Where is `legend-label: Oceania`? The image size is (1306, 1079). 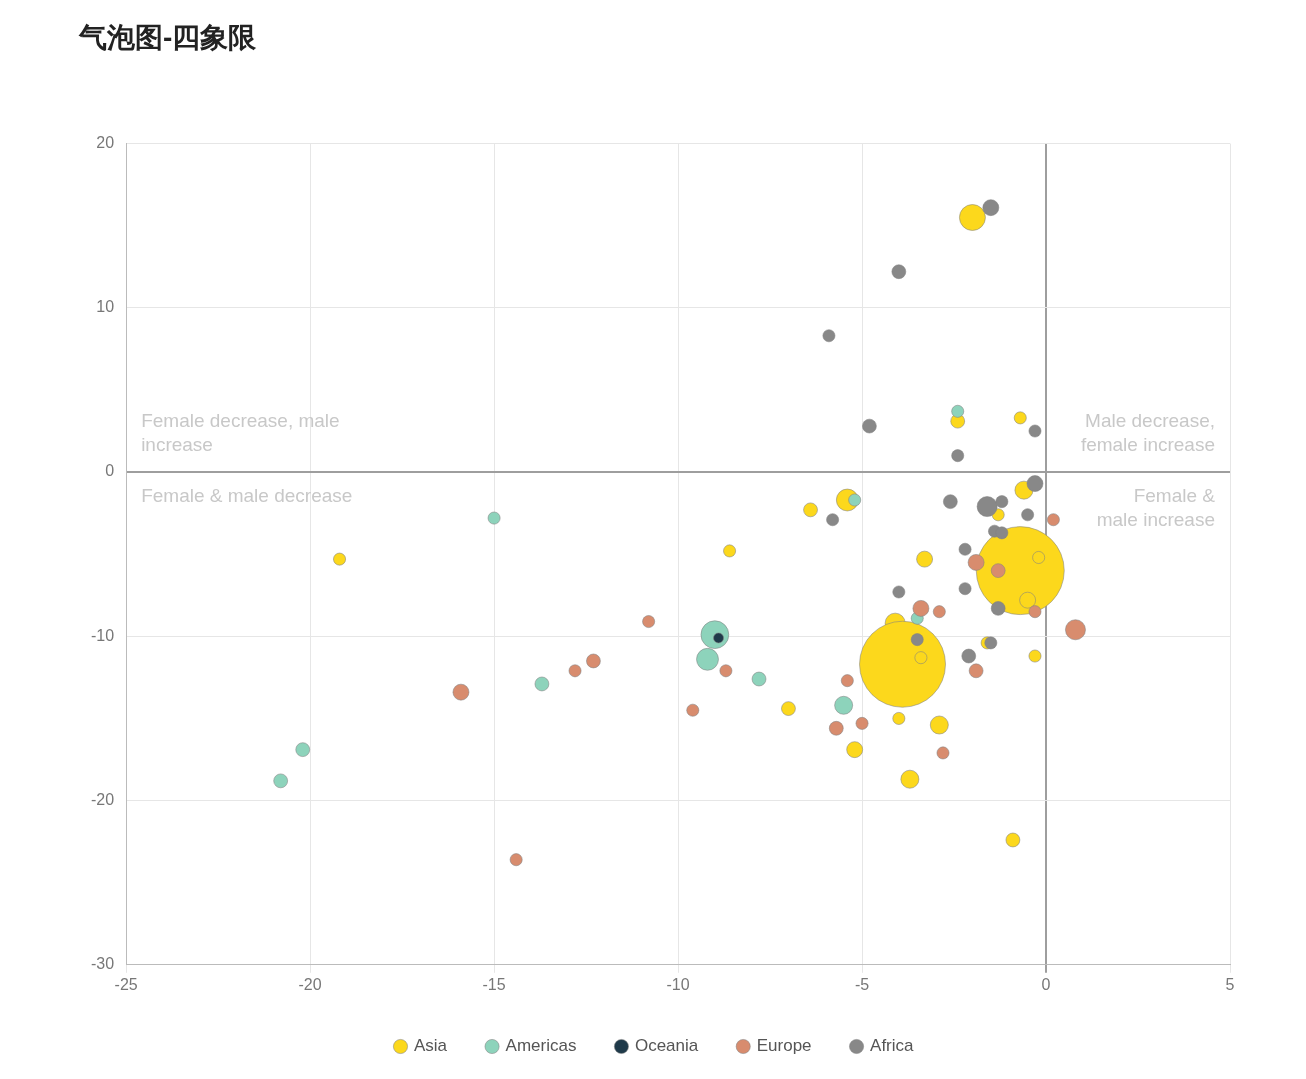
legend-label: Oceania is located at coordinates (666, 1046).